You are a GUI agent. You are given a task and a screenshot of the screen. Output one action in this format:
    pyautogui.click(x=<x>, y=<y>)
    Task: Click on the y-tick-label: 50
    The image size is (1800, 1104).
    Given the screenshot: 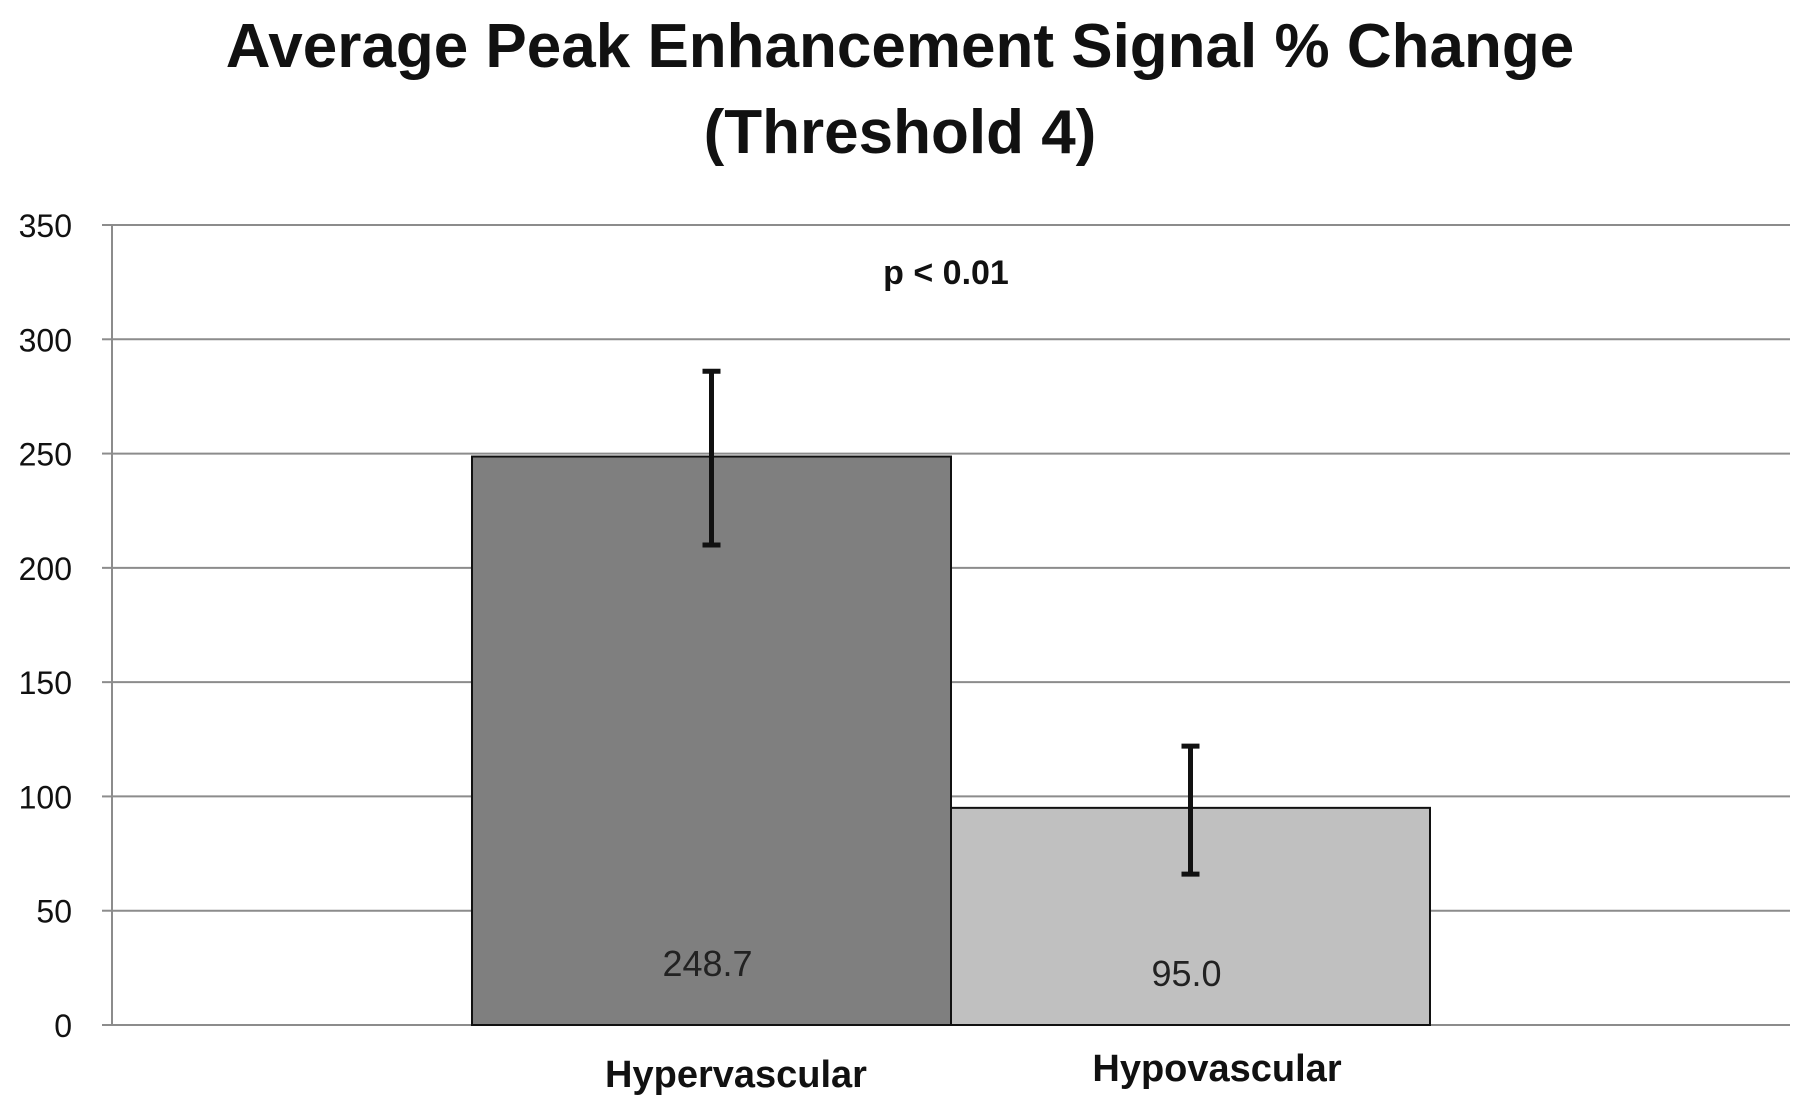 What is the action you would take?
    pyautogui.click(x=54, y=912)
    